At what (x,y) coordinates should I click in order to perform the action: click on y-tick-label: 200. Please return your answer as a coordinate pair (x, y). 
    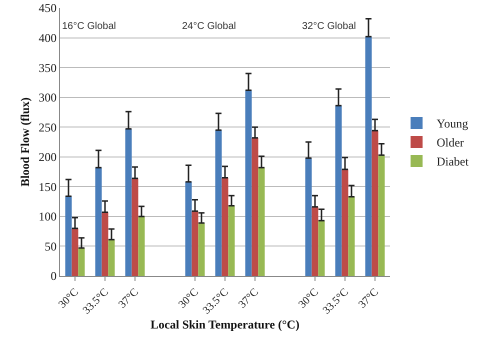
    Looking at the image, I should click on (47, 157).